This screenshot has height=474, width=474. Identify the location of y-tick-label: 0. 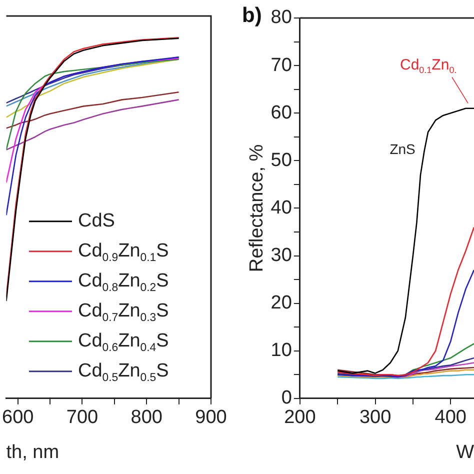
(286, 398).